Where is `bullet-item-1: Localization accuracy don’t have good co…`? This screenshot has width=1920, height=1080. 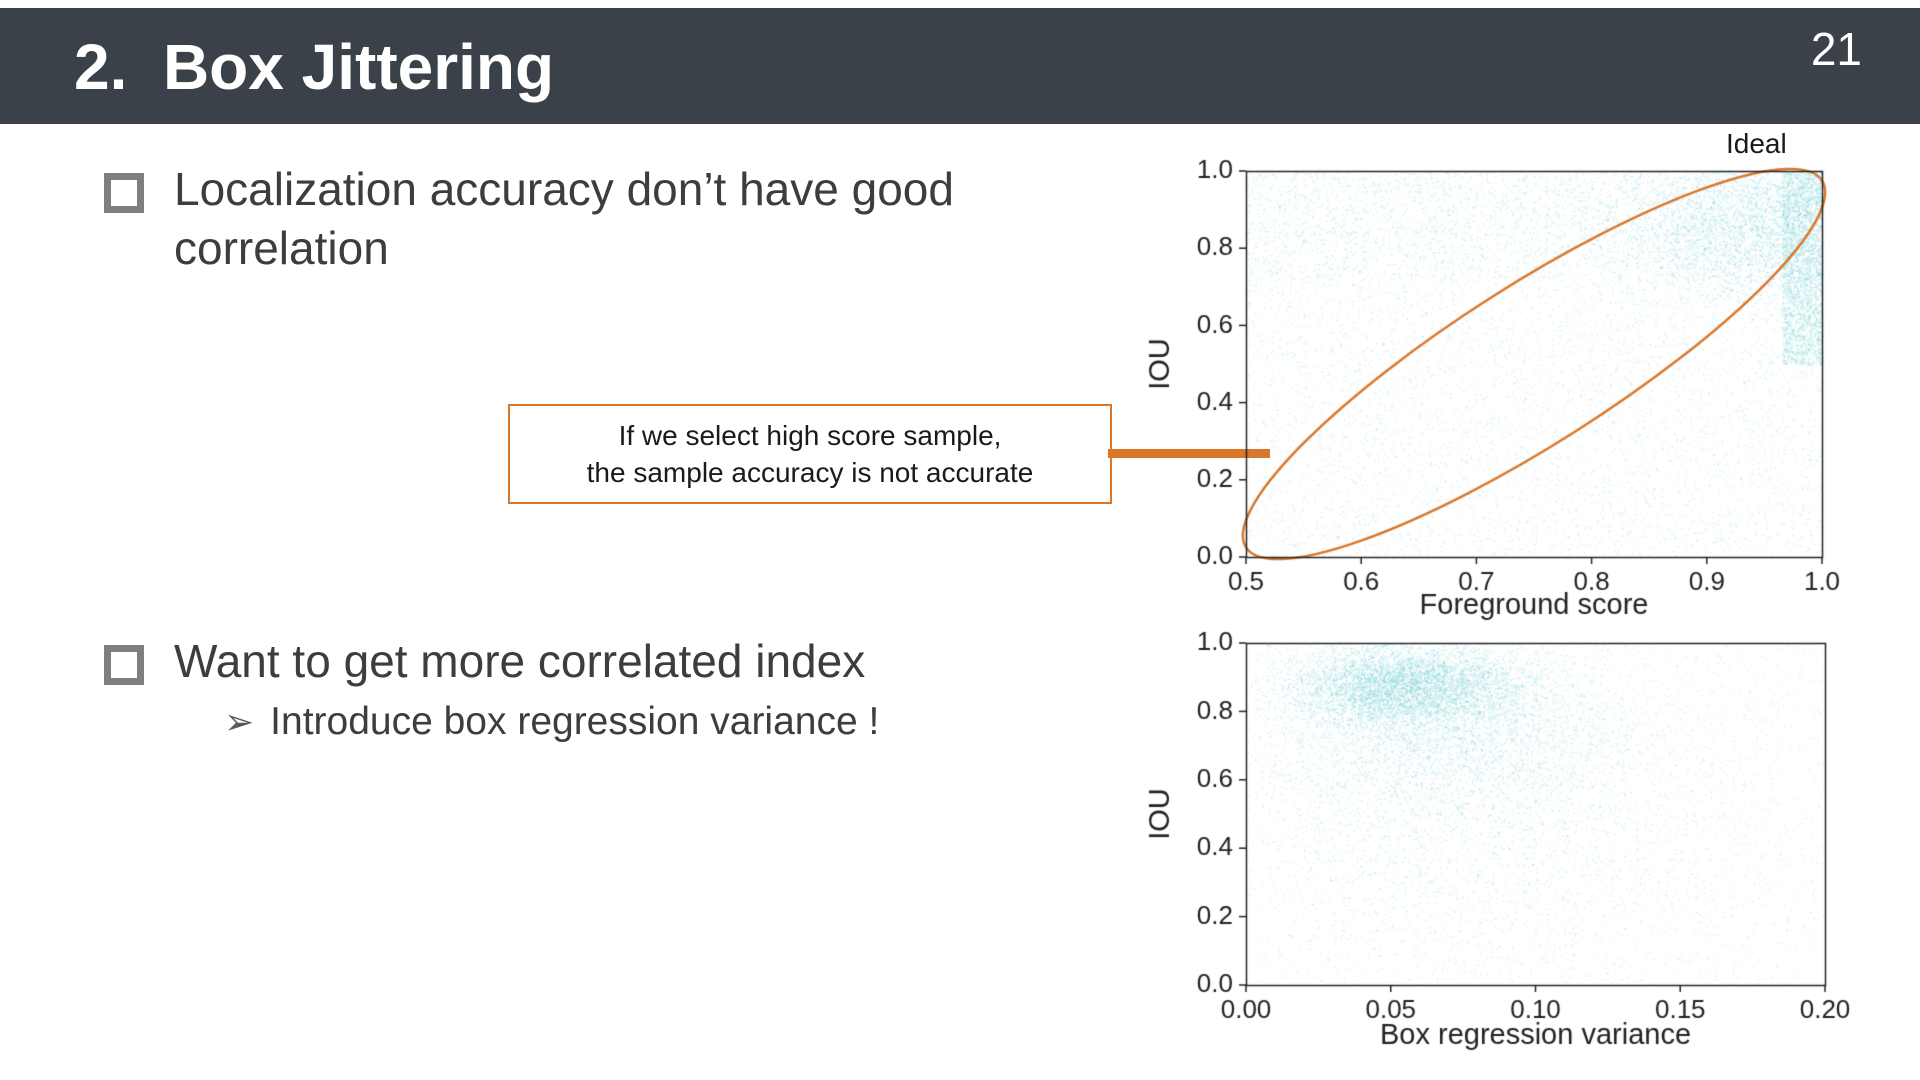 bullet-item-1: Localization accuracy don’t have good co… is located at coordinates (529, 219).